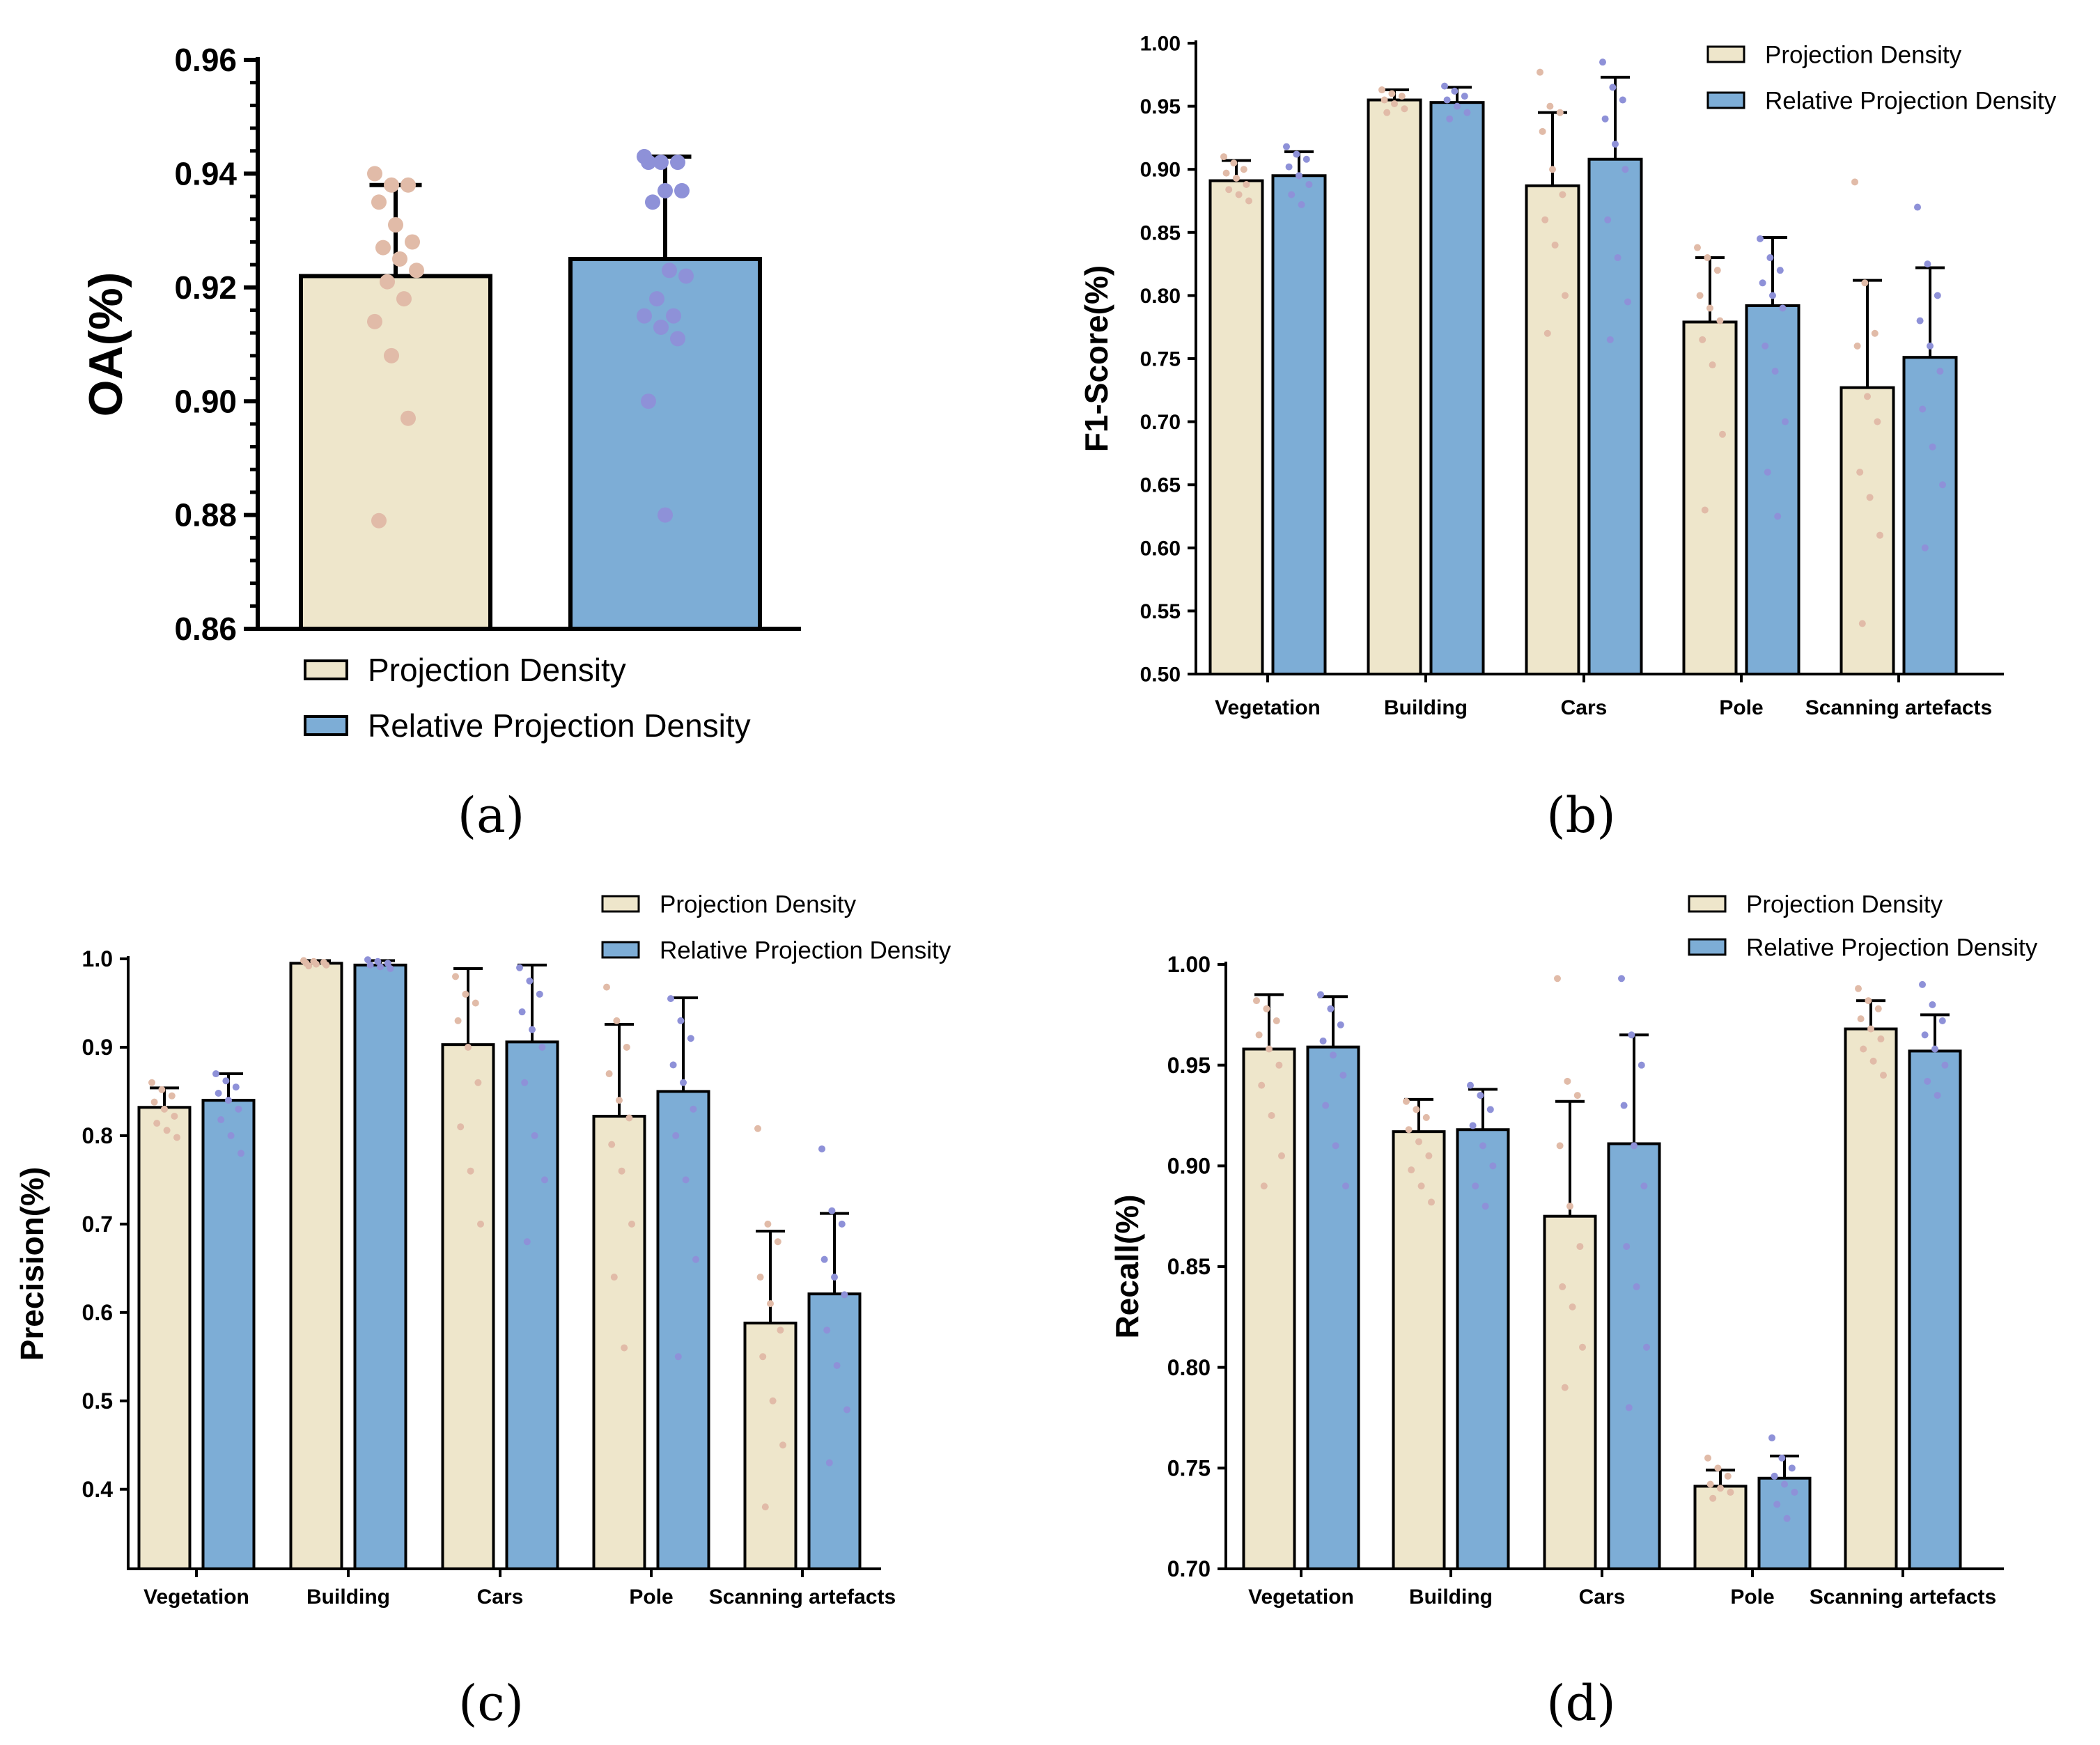  What do you see at coordinates (1326, 1105) in the screenshot?
I see `data-point-d-s1-c0-p6` at bounding box center [1326, 1105].